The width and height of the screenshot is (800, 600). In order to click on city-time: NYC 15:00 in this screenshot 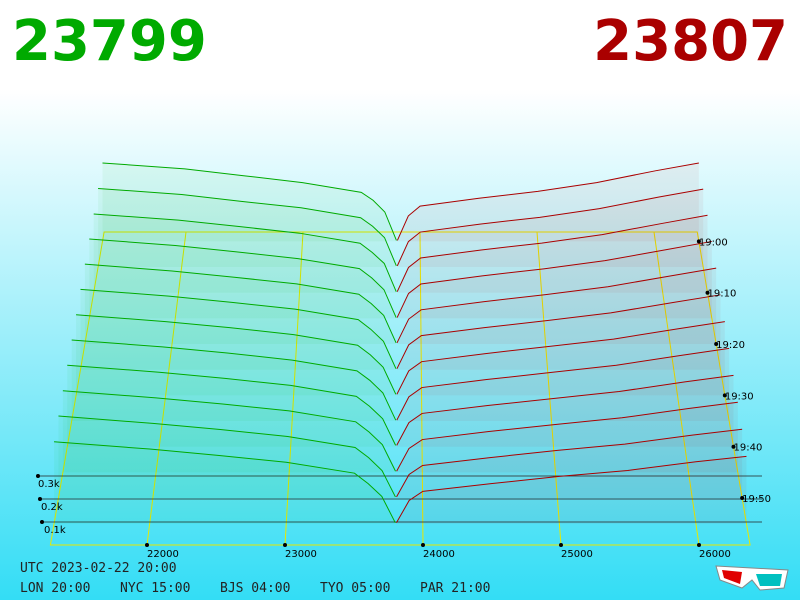, I will do `click(155, 588)`.